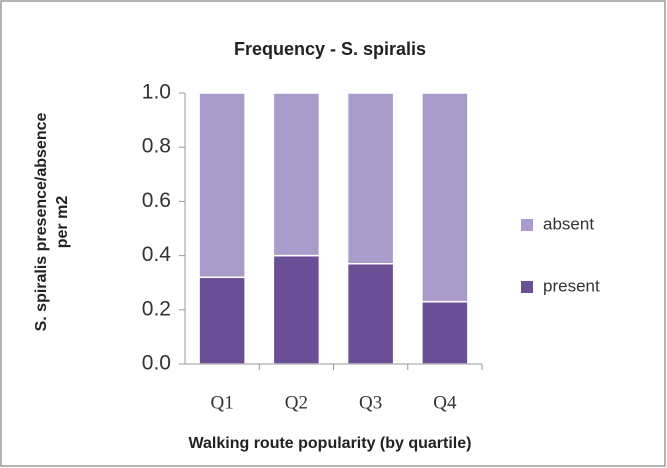  Describe the element at coordinates (156, 200) in the screenshot. I see `y-tick-label: 0.6` at that location.